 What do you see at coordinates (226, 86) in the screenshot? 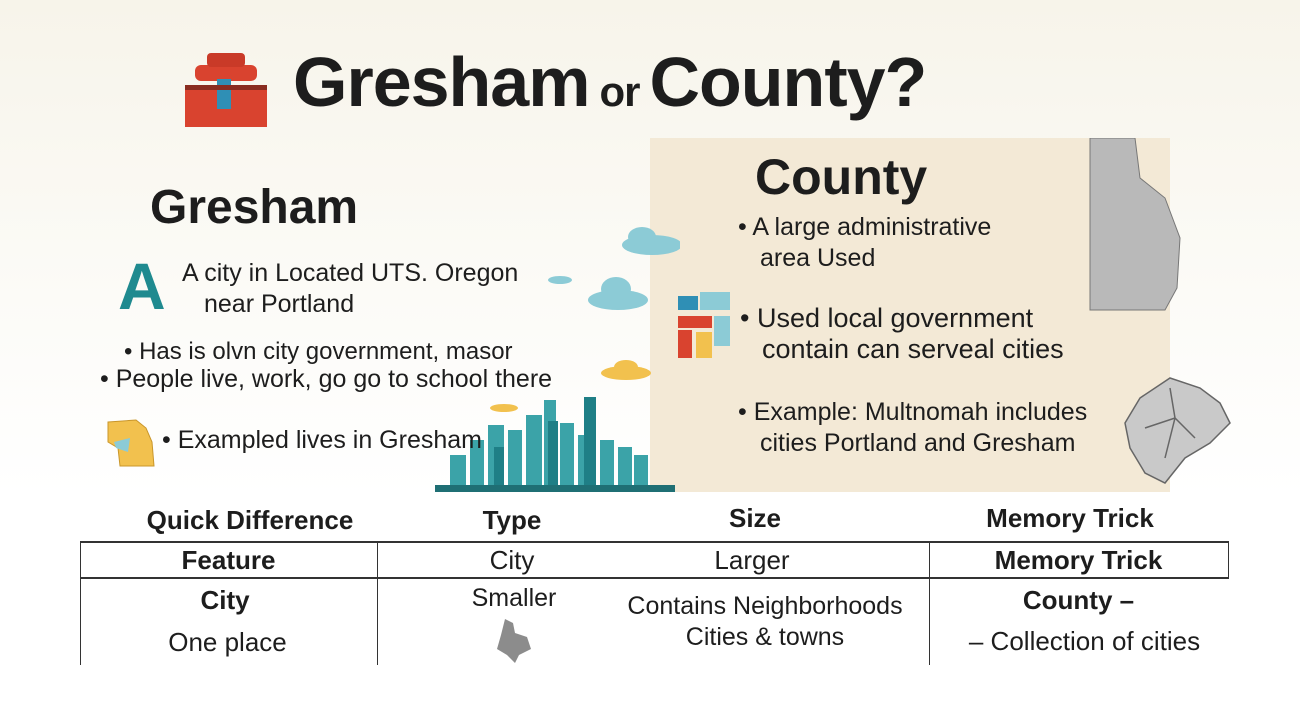
I see `tower-icon` at bounding box center [226, 86].